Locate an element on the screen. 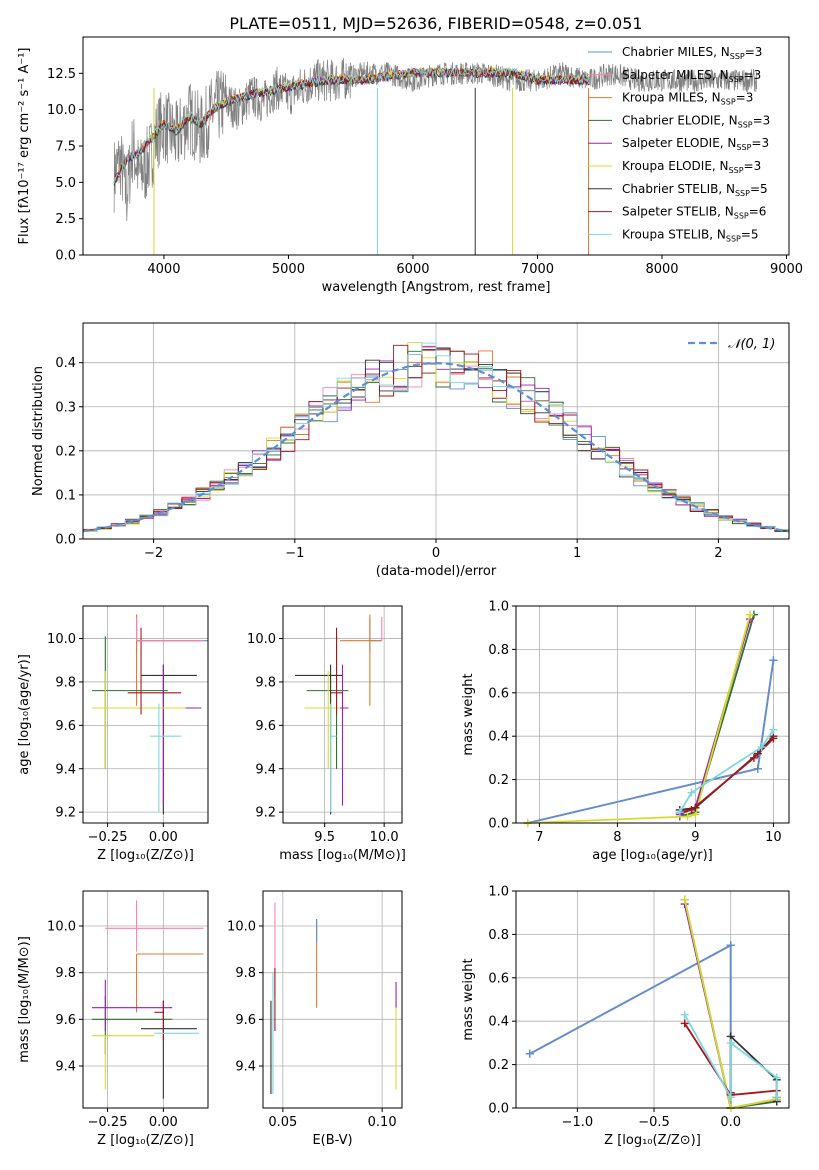  y-tick-label: 5.0 is located at coordinates (65, 183).